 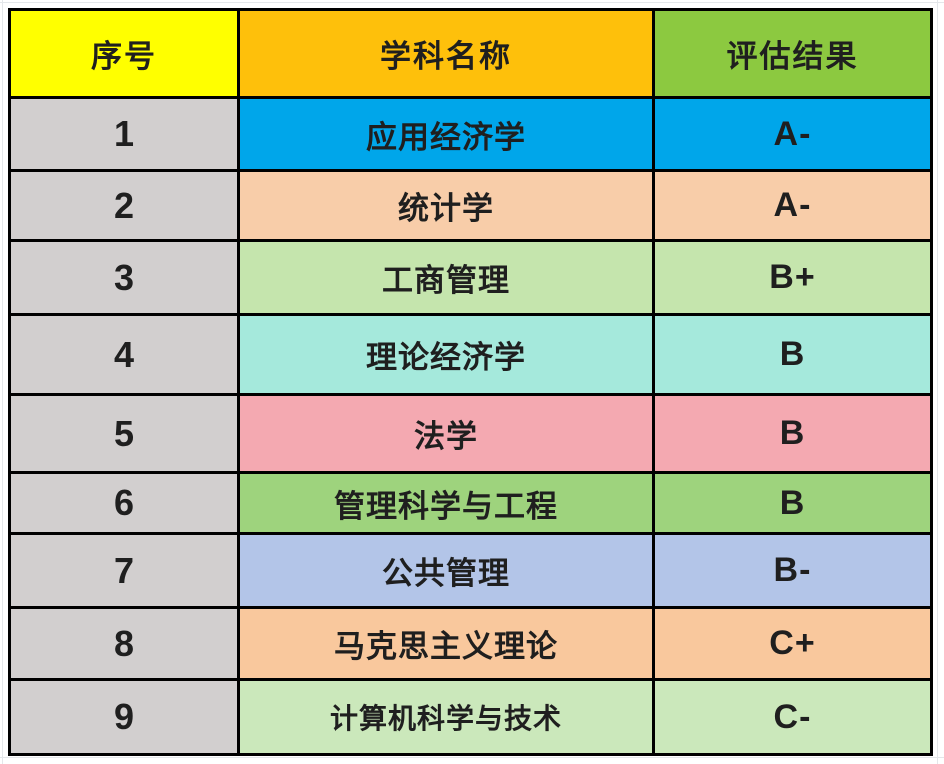 I want to click on table-row: 7 公共管理 B-, so click(x=470, y=570).